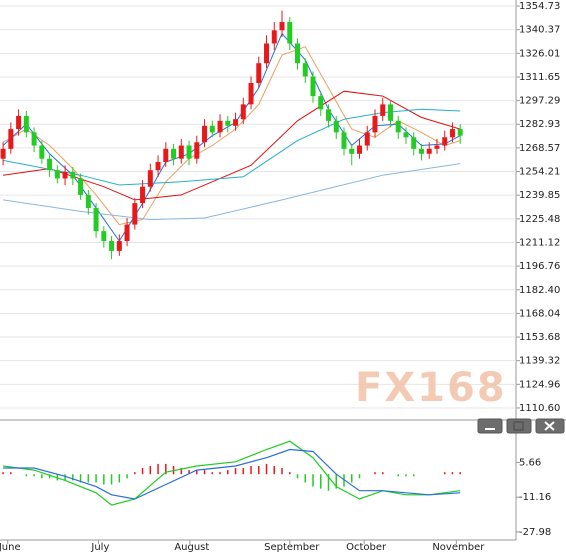 Image resolution: width=566 pixels, height=554 pixels. I want to click on y-tick-label: 1182.40, so click(539, 290).